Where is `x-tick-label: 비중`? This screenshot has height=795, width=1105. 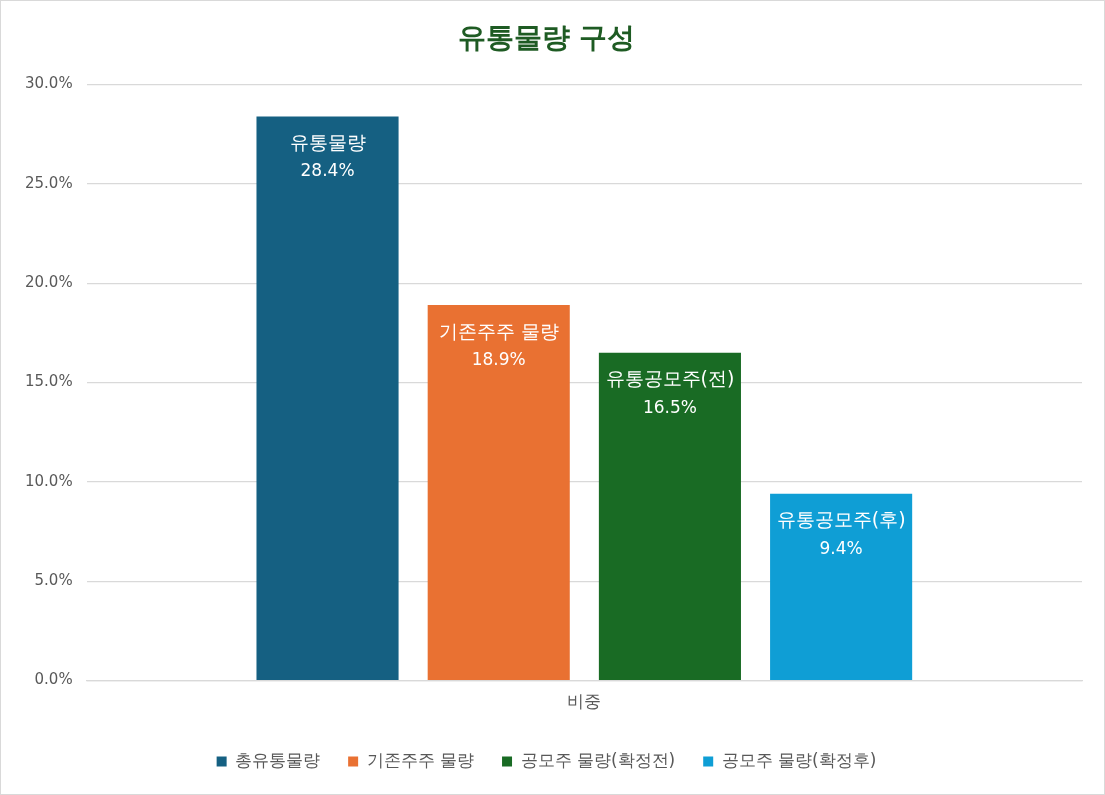 x-tick-label: 비중 is located at coordinates (584, 701).